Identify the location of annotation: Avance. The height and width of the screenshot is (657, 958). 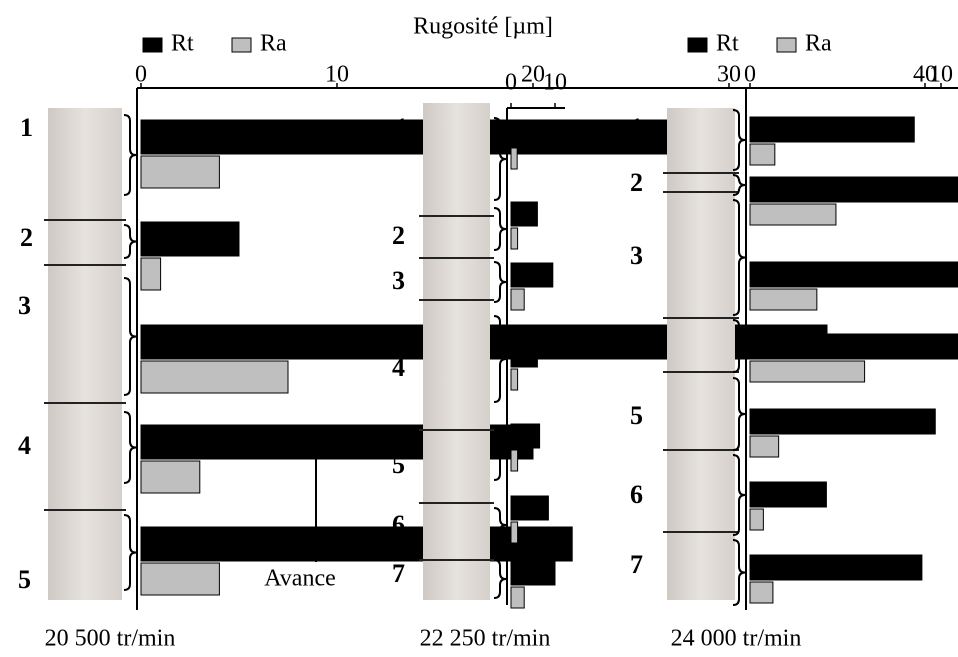
(300, 579).